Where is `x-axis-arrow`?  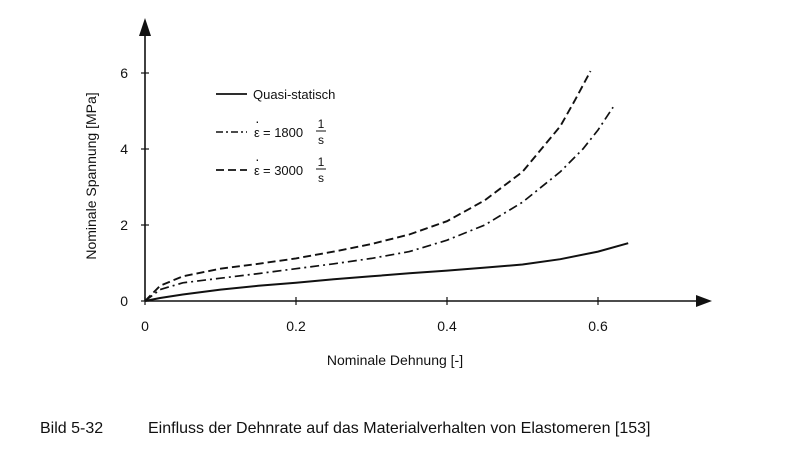 x-axis-arrow is located at coordinates (704, 301).